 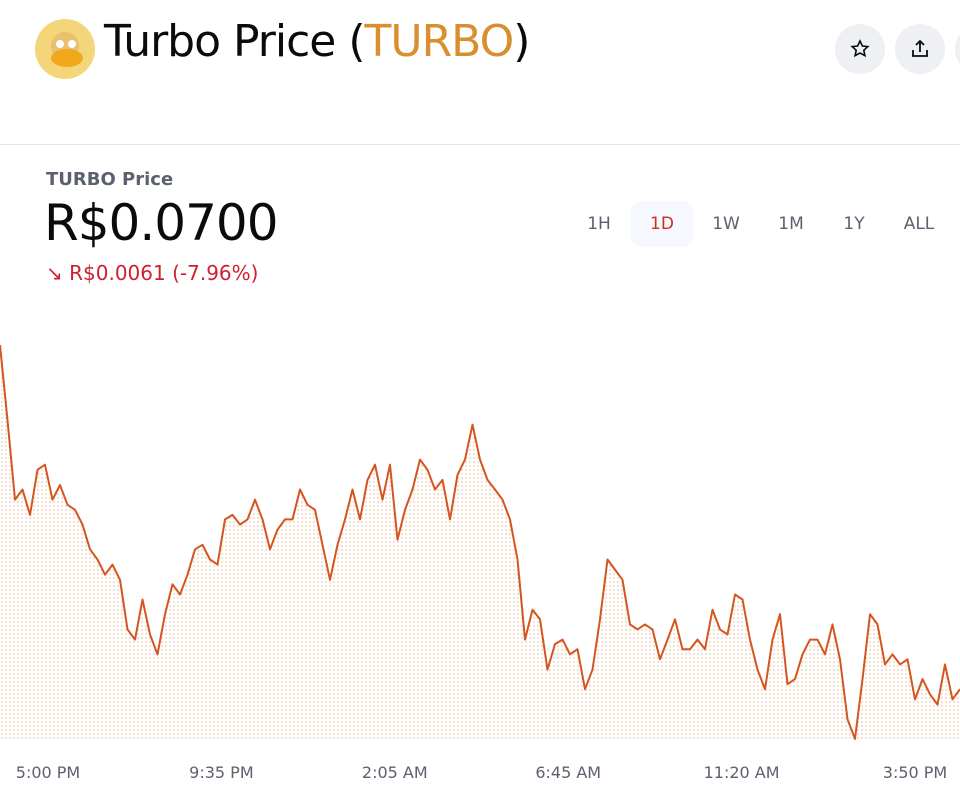 What do you see at coordinates (915, 772) in the screenshot?
I see `x-axis-label: 3:50 PM` at bounding box center [915, 772].